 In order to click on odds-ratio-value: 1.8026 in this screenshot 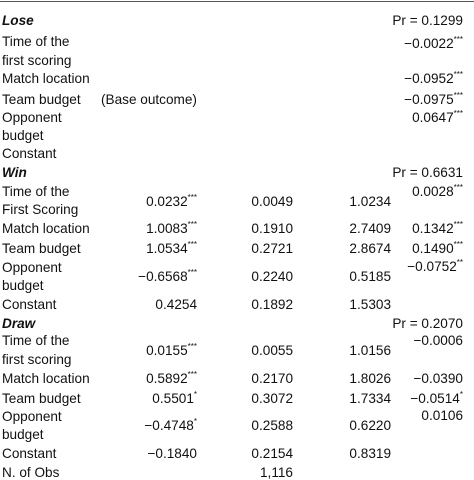, I will do `click(370, 378)`.